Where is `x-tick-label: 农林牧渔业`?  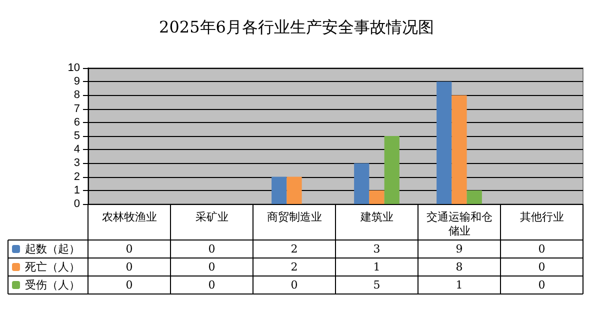
x-tick-label: 农林牧渔业 is located at coordinates (129, 217).